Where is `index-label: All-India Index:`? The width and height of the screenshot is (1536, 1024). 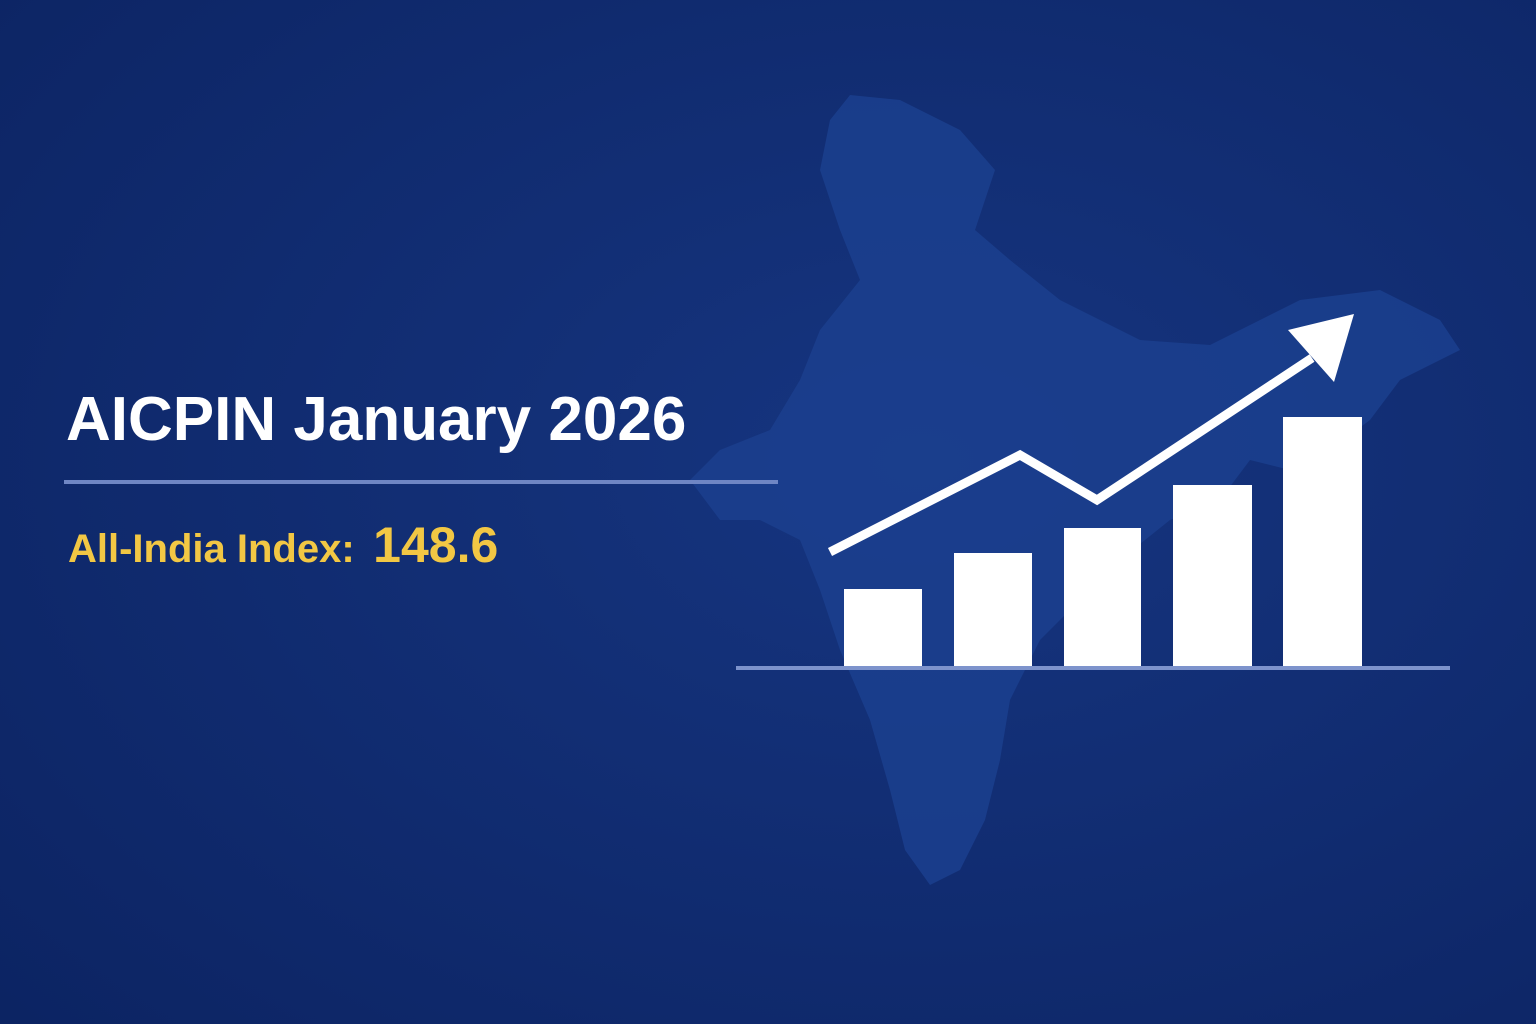 index-label: All-India Index: is located at coordinates (211, 549).